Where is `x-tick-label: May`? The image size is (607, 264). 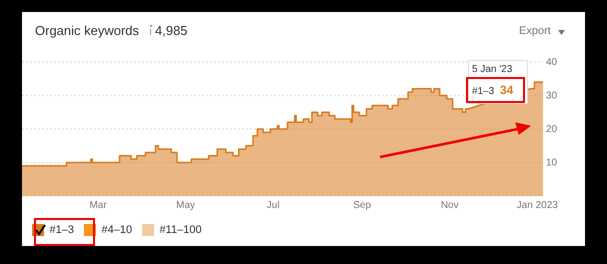 x-tick-label: May is located at coordinates (186, 205).